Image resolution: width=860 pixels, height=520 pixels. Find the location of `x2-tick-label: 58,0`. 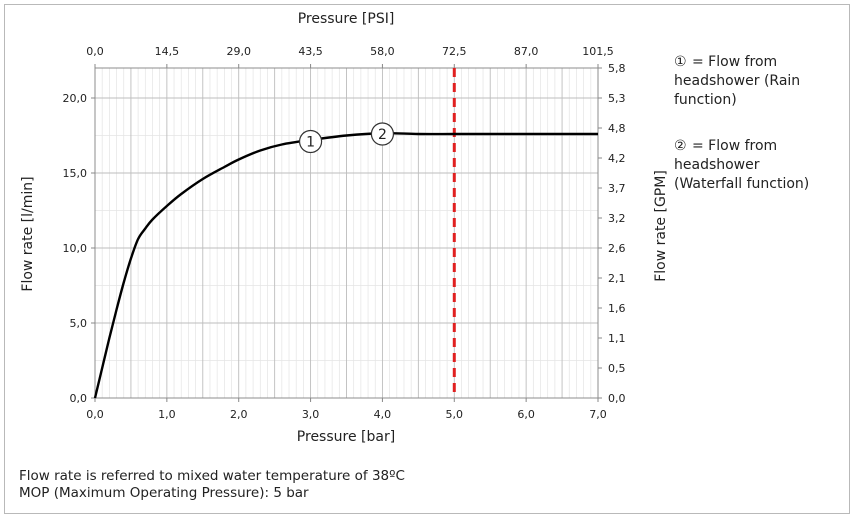

x2-tick-label: 58,0 is located at coordinates (382, 51).